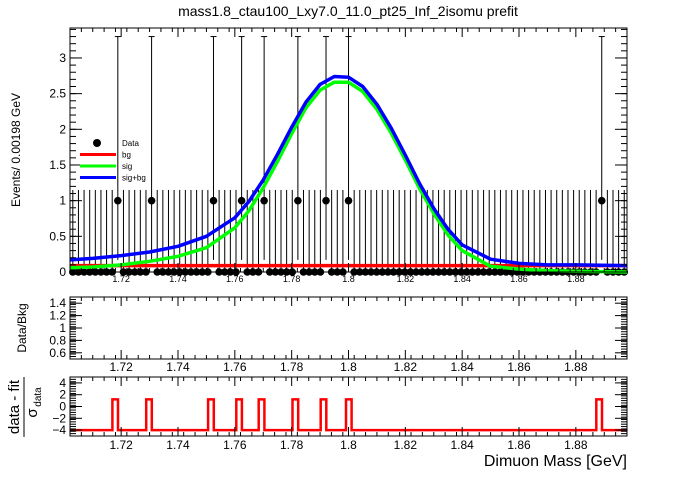 Image resolution: width=696 pixels, height=477 pixels. What do you see at coordinates (127, 166) in the screenshot?
I see `legend-label: sig` at bounding box center [127, 166].